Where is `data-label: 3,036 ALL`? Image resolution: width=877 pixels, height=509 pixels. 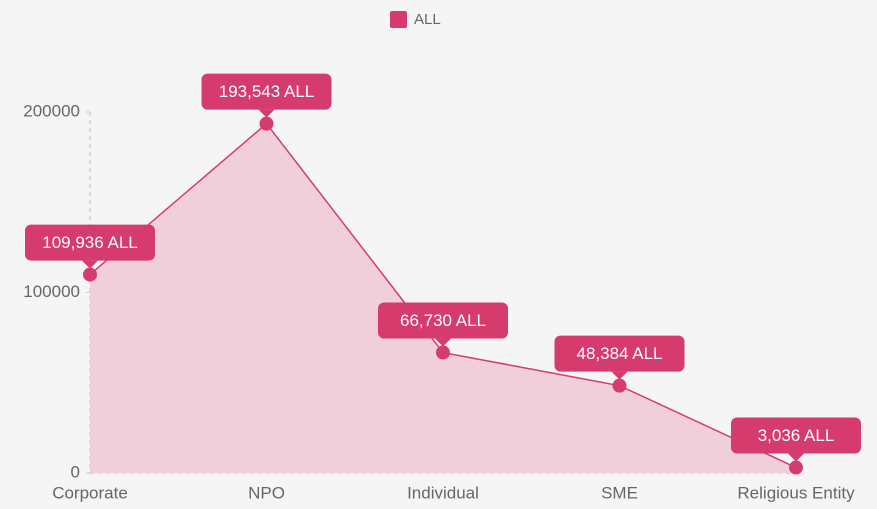 data-label: 3,036 ALL is located at coordinates (796, 435).